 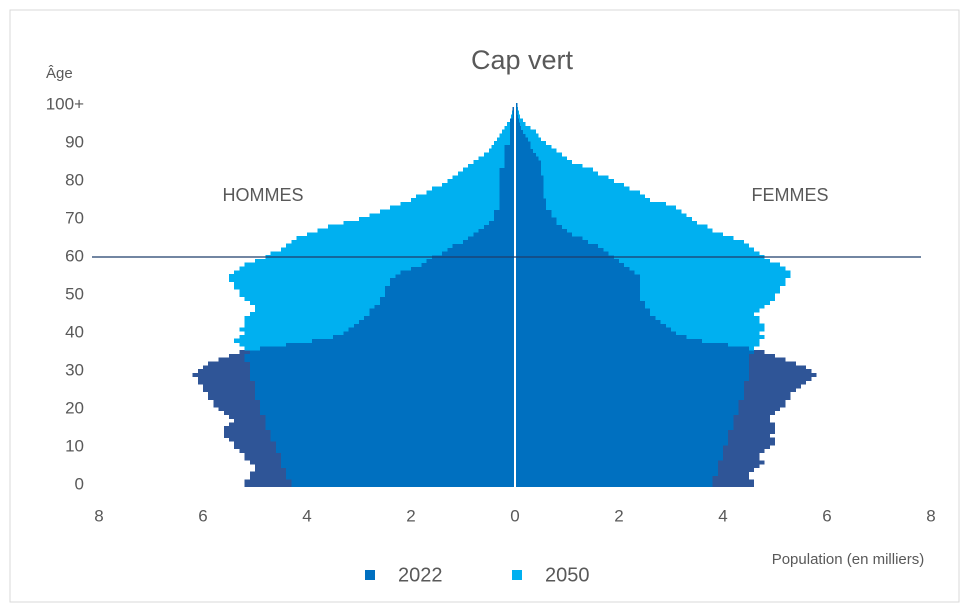 What do you see at coordinates (848, 559) in the screenshot?
I see `x-axis-label: Population (en milliers)` at bounding box center [848, 559].